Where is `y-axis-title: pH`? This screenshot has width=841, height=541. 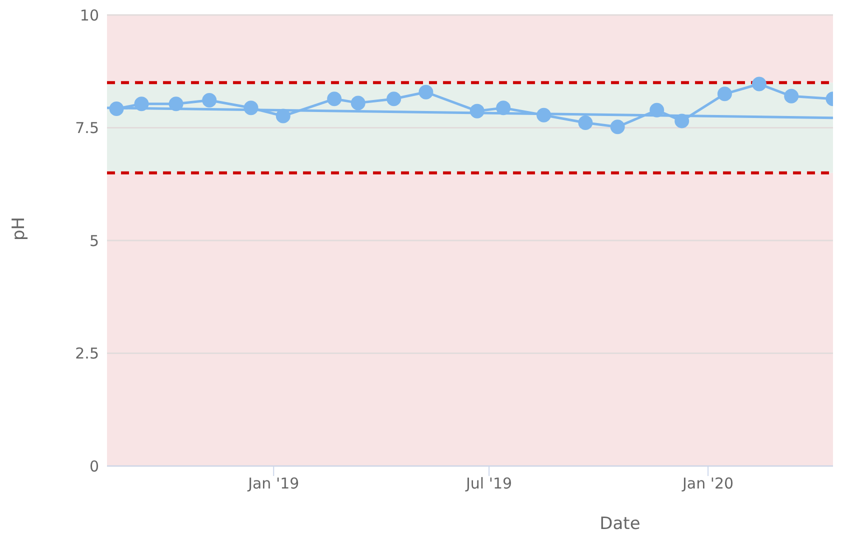
y-axis-title: pH is located at coordinates (19, 228).